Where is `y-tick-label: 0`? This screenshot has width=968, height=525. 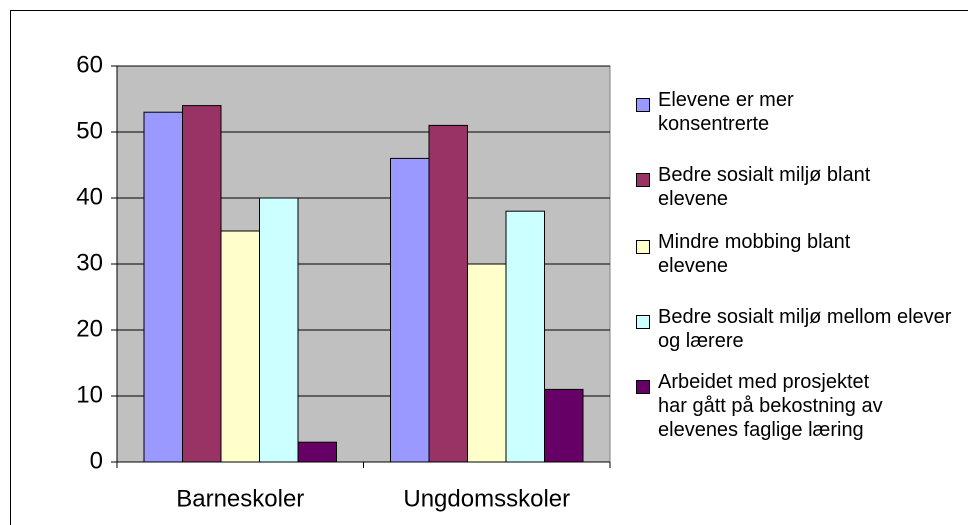
y-tick-label: 0 is located at coordinates (96, 460).